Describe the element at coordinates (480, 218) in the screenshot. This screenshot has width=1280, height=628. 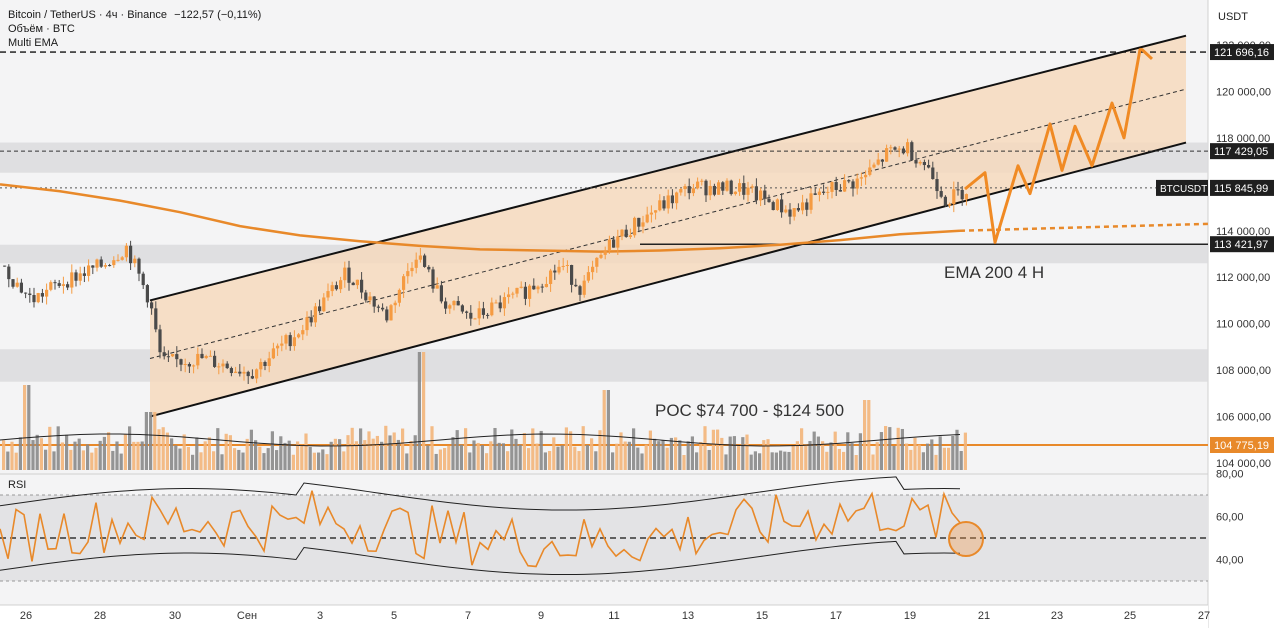
I see `ema200-line` at that location.